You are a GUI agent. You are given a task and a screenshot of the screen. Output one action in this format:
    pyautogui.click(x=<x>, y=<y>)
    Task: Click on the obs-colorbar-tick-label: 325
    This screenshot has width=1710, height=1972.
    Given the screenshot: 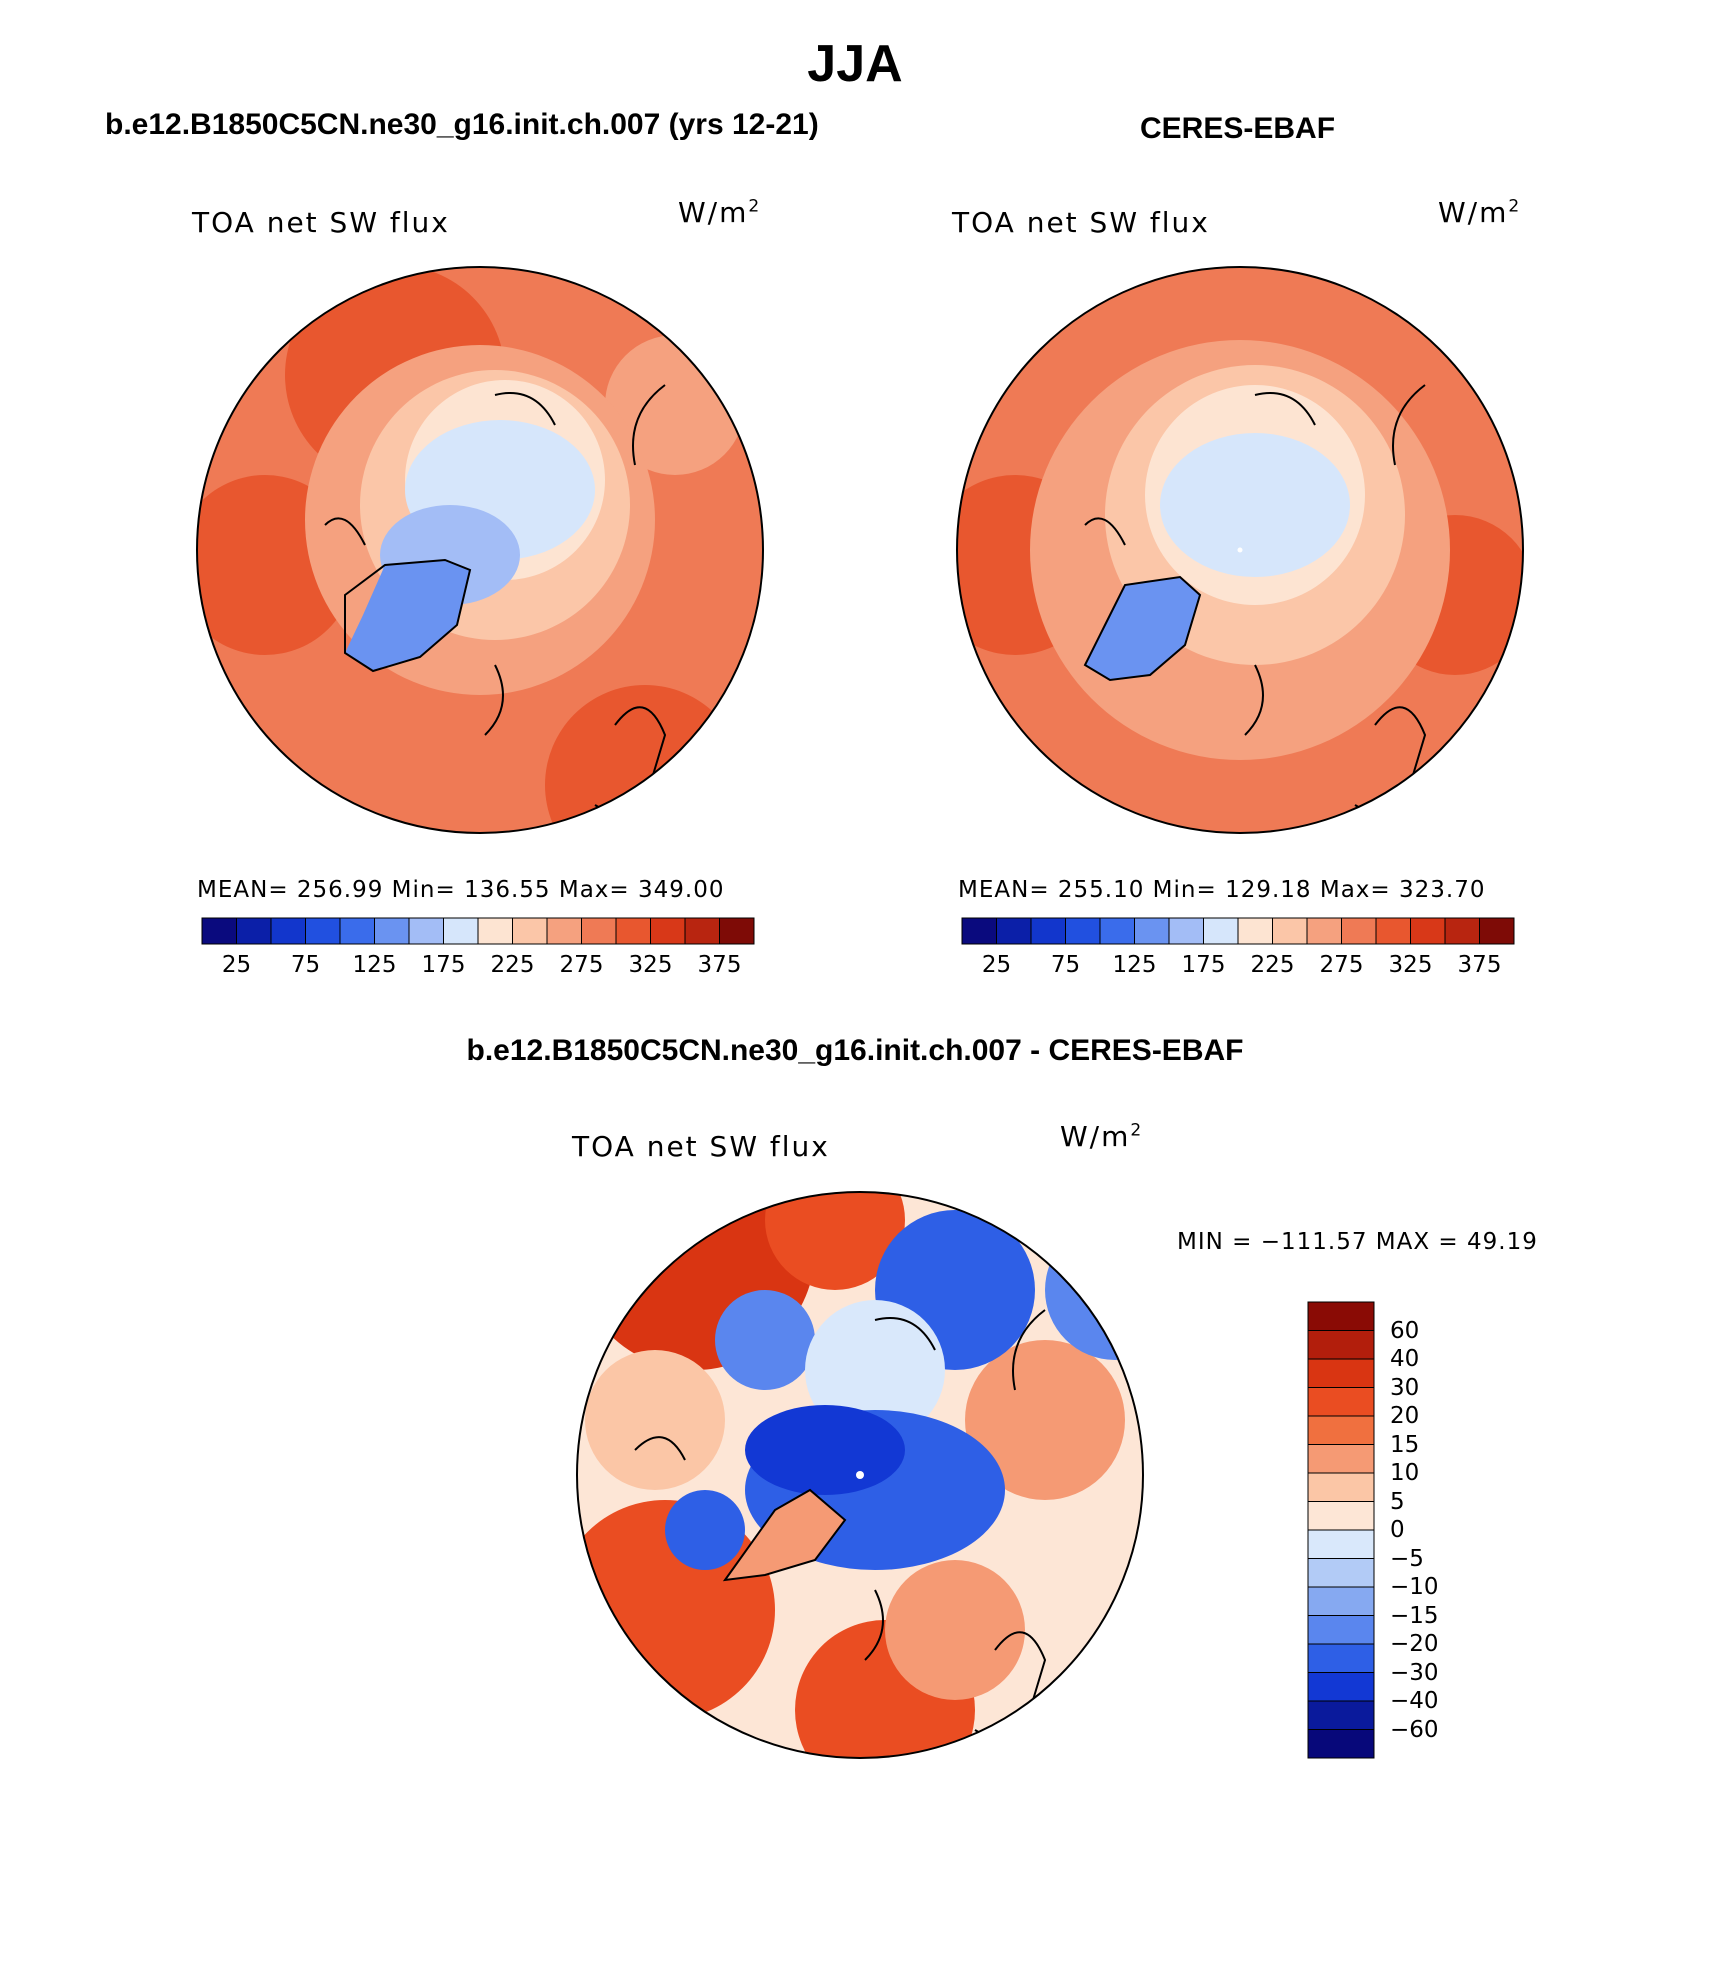 What is the action you would take?
    pyautogui.click(x=1410, y=965)
    